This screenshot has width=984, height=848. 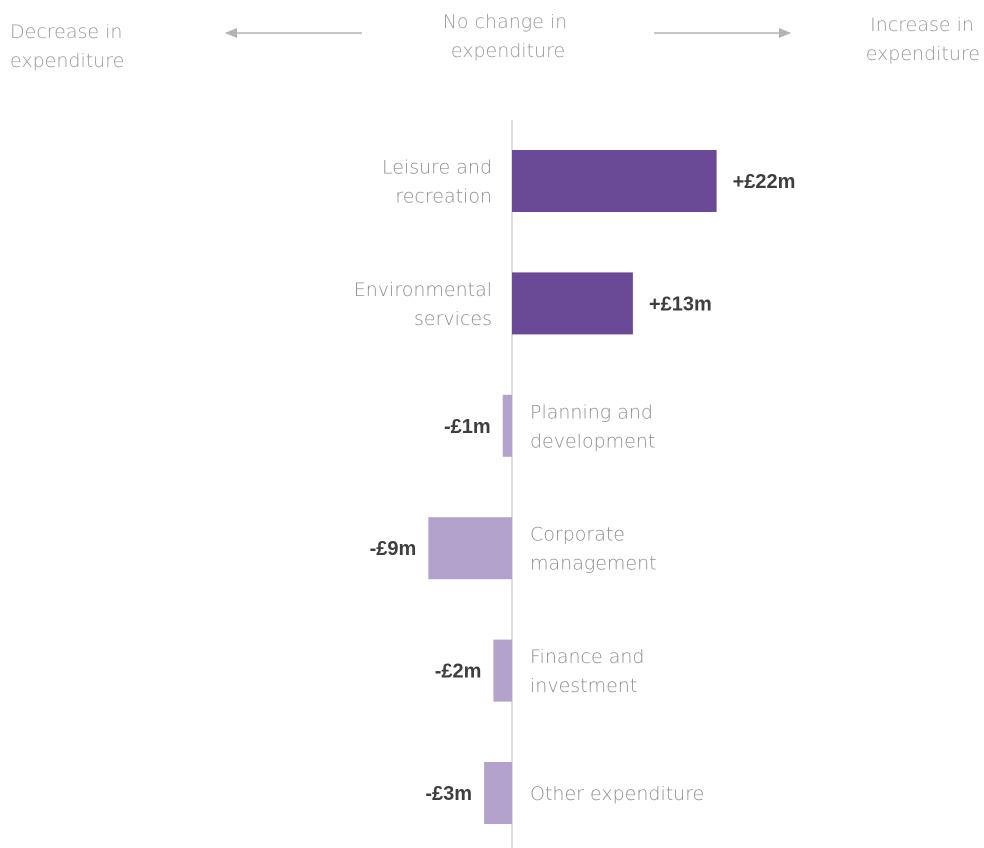 What do you see at coordinates (467, 427) in the screenshot?
I see `value-label: -£1m` at bounding box center [467, 427].